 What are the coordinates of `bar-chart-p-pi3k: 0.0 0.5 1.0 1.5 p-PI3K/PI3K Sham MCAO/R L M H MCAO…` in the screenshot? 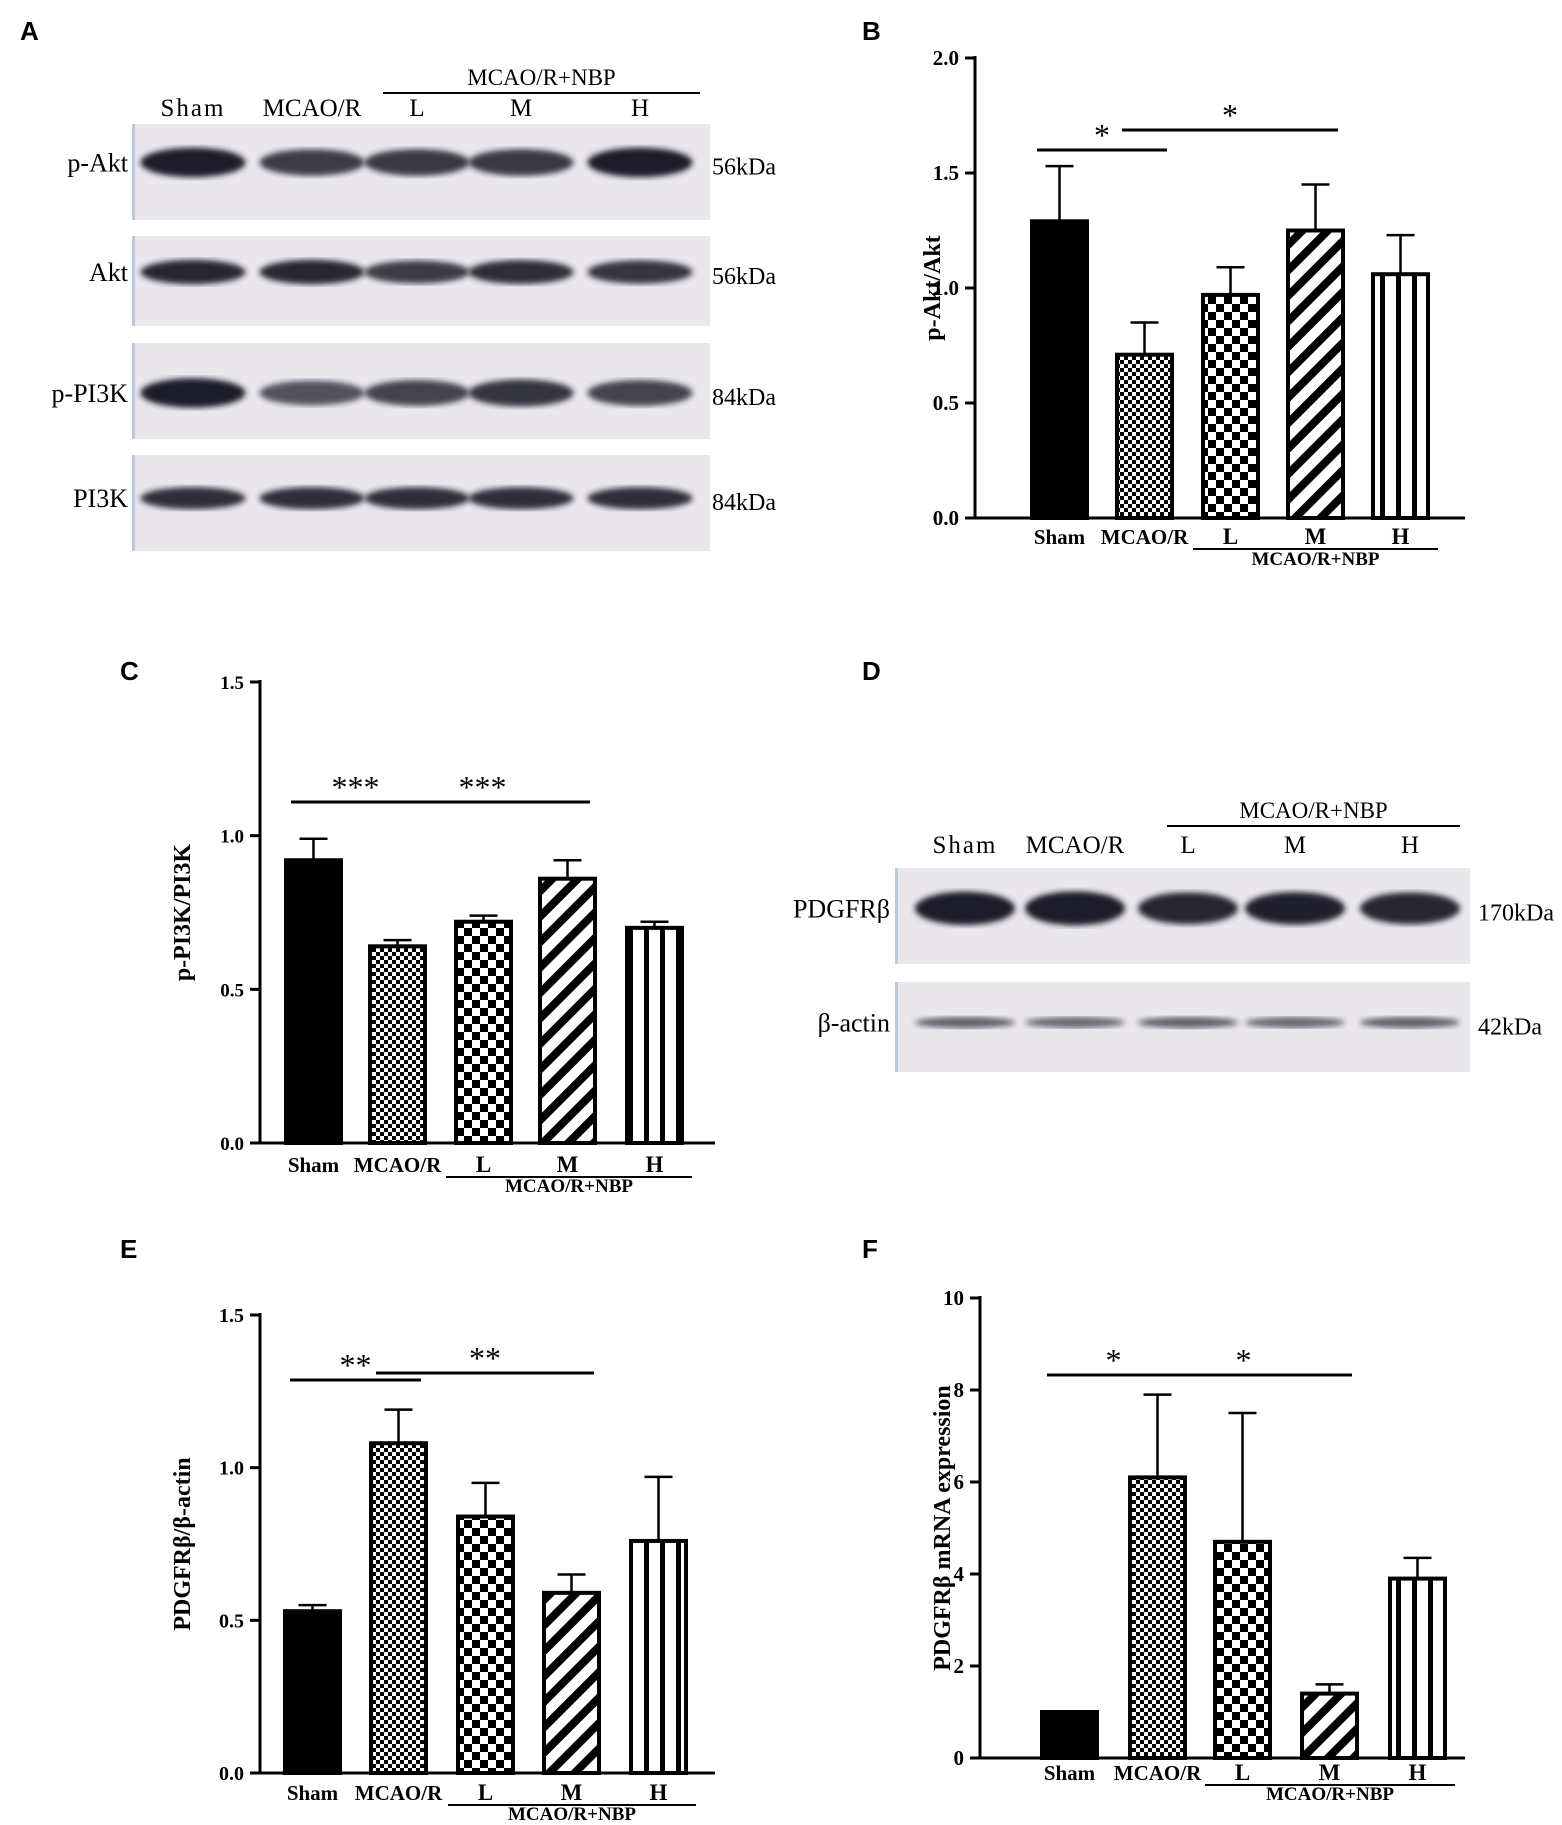 It's located at (442, 935).